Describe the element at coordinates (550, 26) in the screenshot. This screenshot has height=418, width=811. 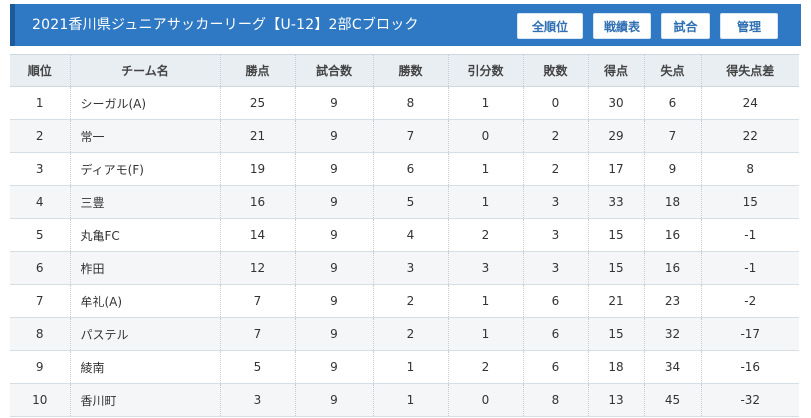
I see `all-standings-button: 全順位` at that location.